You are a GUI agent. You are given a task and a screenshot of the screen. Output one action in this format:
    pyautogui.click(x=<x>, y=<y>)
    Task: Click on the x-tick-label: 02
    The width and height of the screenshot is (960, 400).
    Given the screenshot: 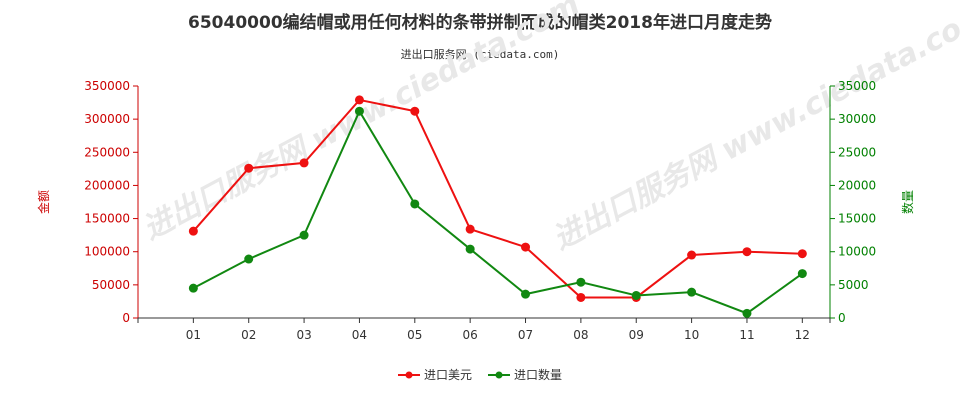 What is the action you would take?
    pyautogui.click(x=248, y=335)
    